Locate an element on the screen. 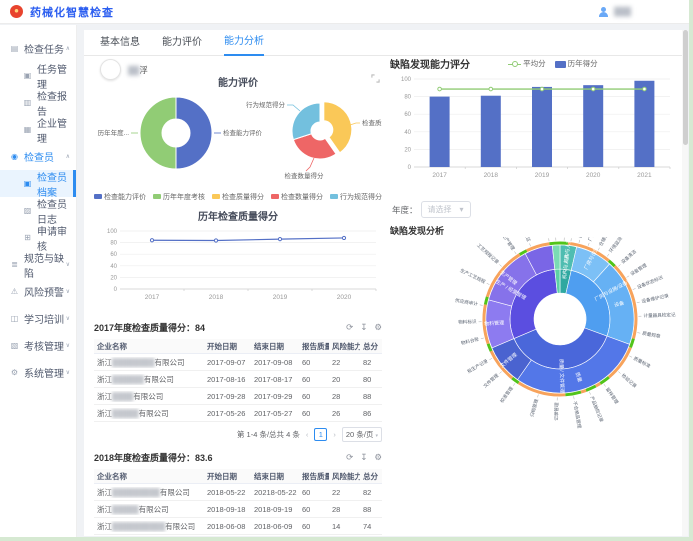 The height and width of the screenshot is (541, 693). defect-score-bar-chart: 0 20 40 60 80 100 2017 2018 2019 2020 2021 is located at coordinates (533, 130).